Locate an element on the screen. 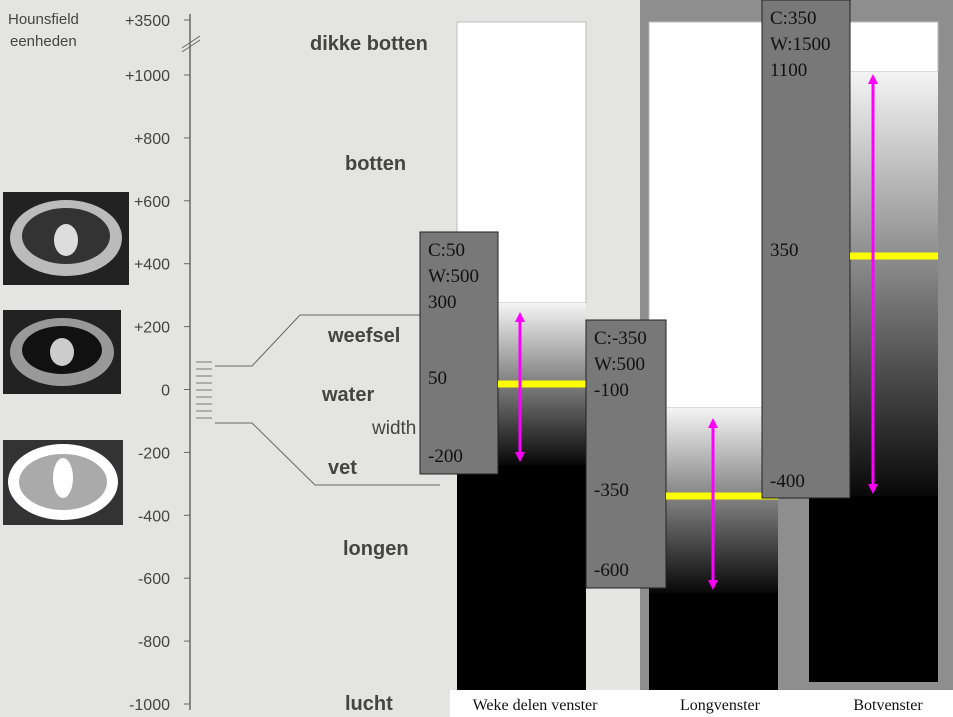 The width and height of the screenshot is (953, 717). tissue-label: water is located at coordinates (347, 395).